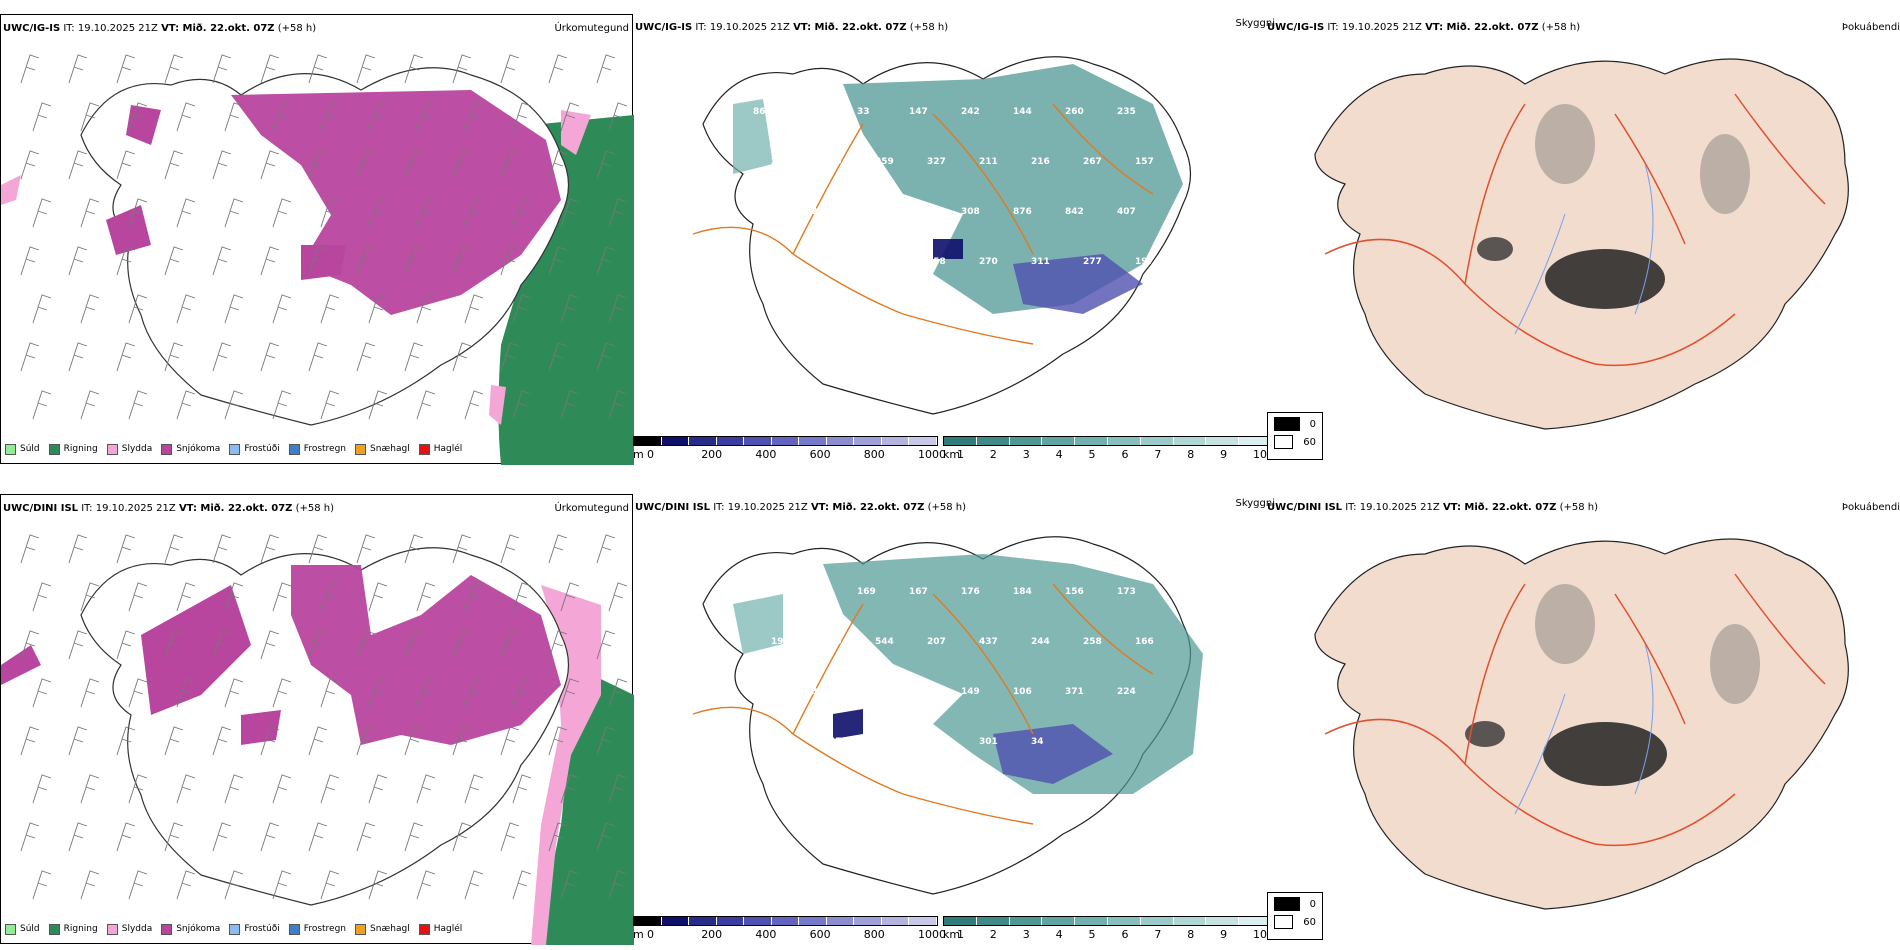 The height and width of the screenshot is (950, 1900). What do you see at coordinates (1013, 189) in the screenshot?
I see `vis-teal-area-north` at bounding box center [1013, 189].